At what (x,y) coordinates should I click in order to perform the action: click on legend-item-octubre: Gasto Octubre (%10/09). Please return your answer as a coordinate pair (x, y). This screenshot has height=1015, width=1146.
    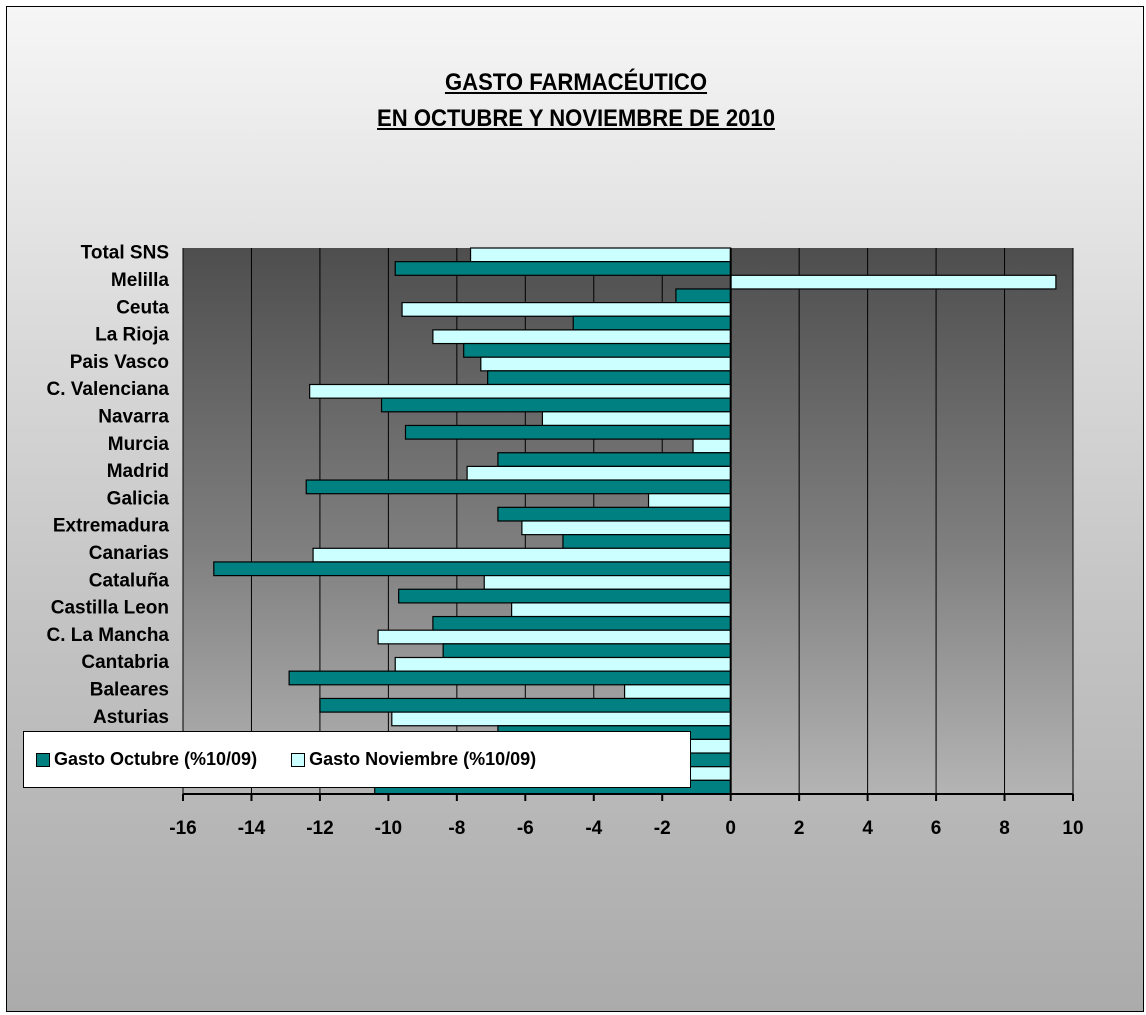
    Looking at the image, I should click on (146, 759).